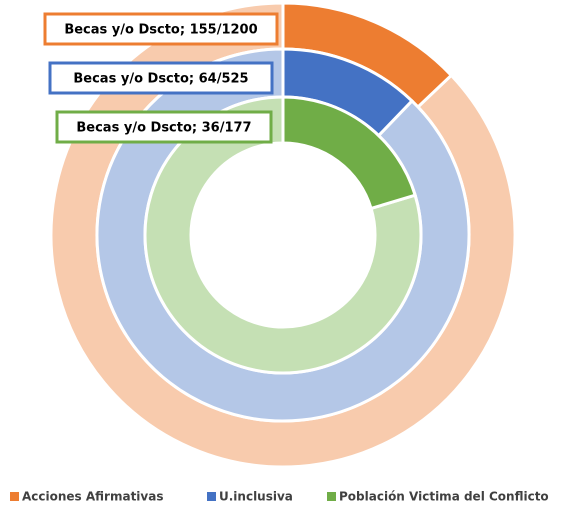 The height and width of the screenshot is (517, 569). What do you see at coordinates (349, 153) in the screenshot?
I see `ring-segment` at bounding box center [349, 153].